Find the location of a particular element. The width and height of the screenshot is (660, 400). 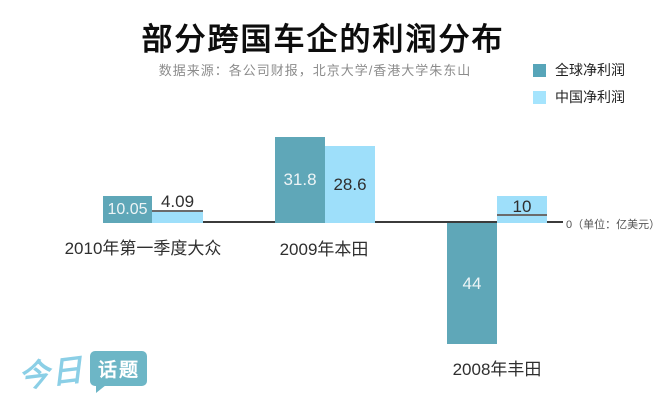

bar-toyota-china is located at coordinates (522, 209).